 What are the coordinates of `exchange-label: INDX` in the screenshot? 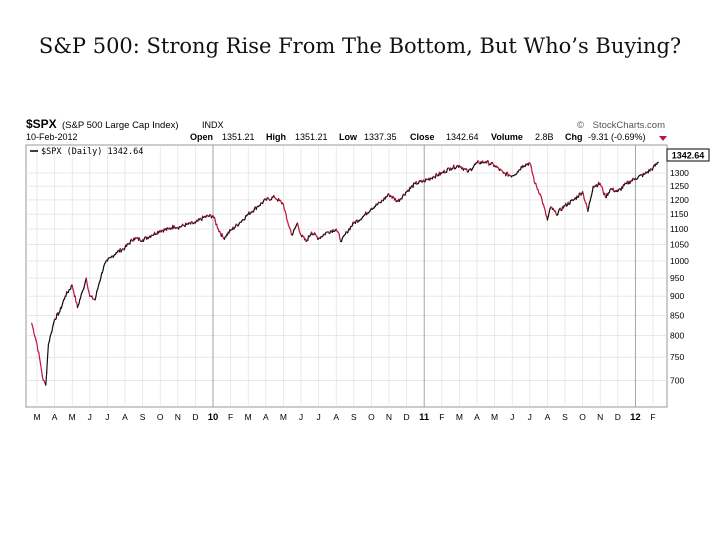 It's located at (213, 125).